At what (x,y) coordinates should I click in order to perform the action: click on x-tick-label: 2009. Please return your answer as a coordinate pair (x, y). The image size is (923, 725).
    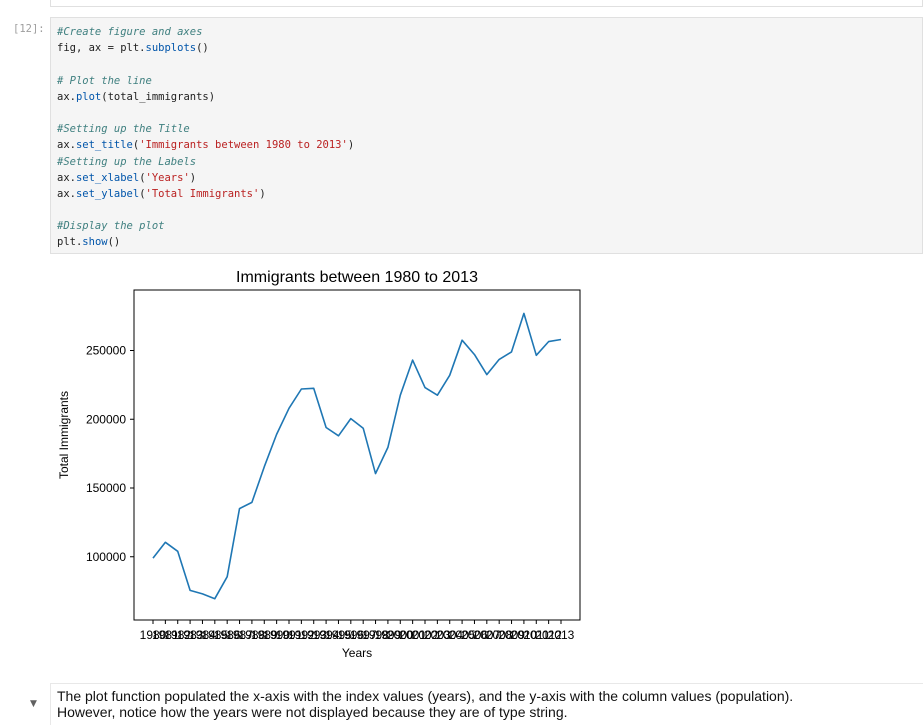
    Looking at the image, I should click on (511, 635).